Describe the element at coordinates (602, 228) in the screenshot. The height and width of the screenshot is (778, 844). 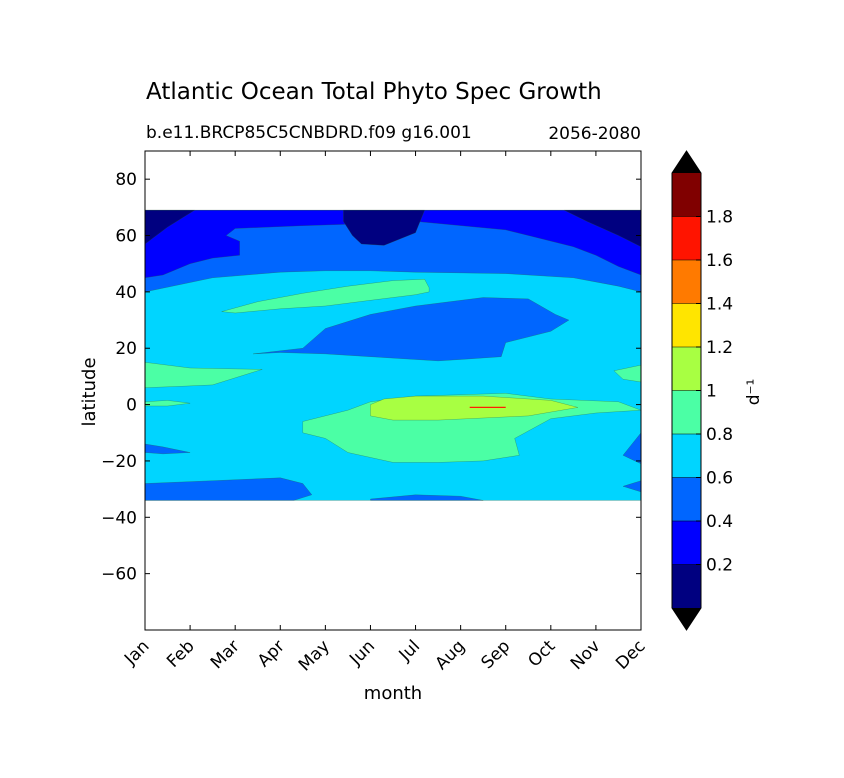
I see `contour-region-north-0-0.2-right` at that location.